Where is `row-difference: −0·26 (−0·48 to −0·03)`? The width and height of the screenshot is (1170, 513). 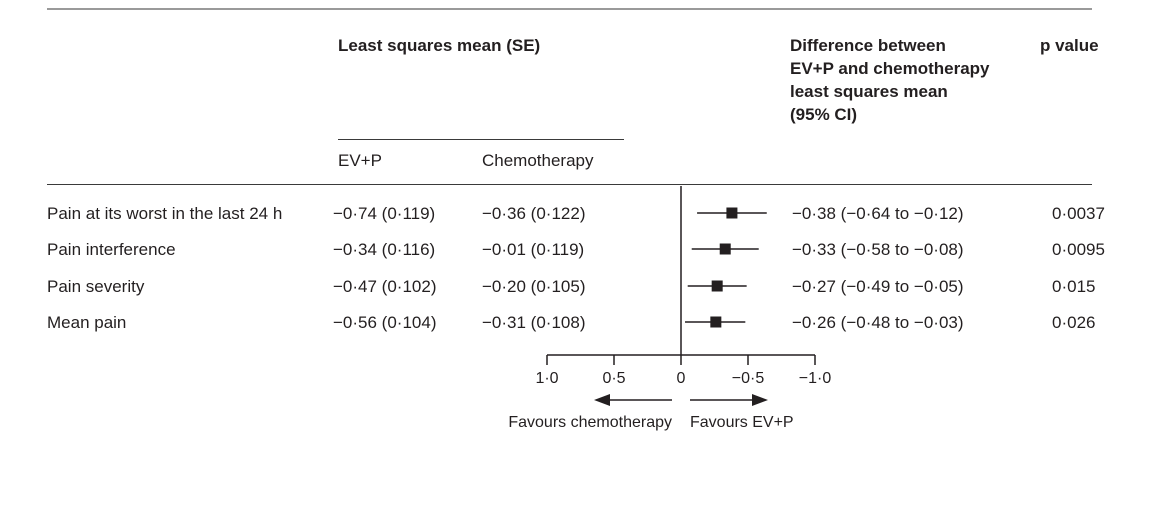
row-difference: −0·26 (−0·48 to −0·03) is located at coordinates (878, 322).